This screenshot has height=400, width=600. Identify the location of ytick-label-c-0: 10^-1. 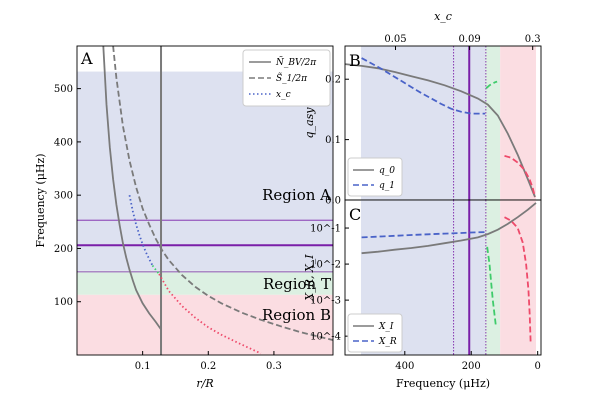
(325, 229).